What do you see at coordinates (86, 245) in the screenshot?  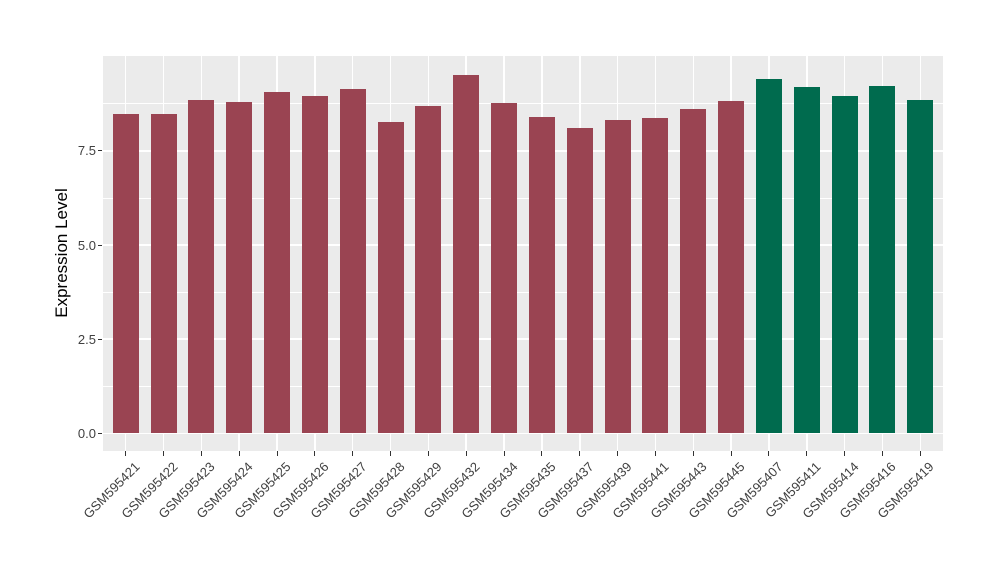 I see `y-tick-label: 5.0` at bounding box center [86, 245].